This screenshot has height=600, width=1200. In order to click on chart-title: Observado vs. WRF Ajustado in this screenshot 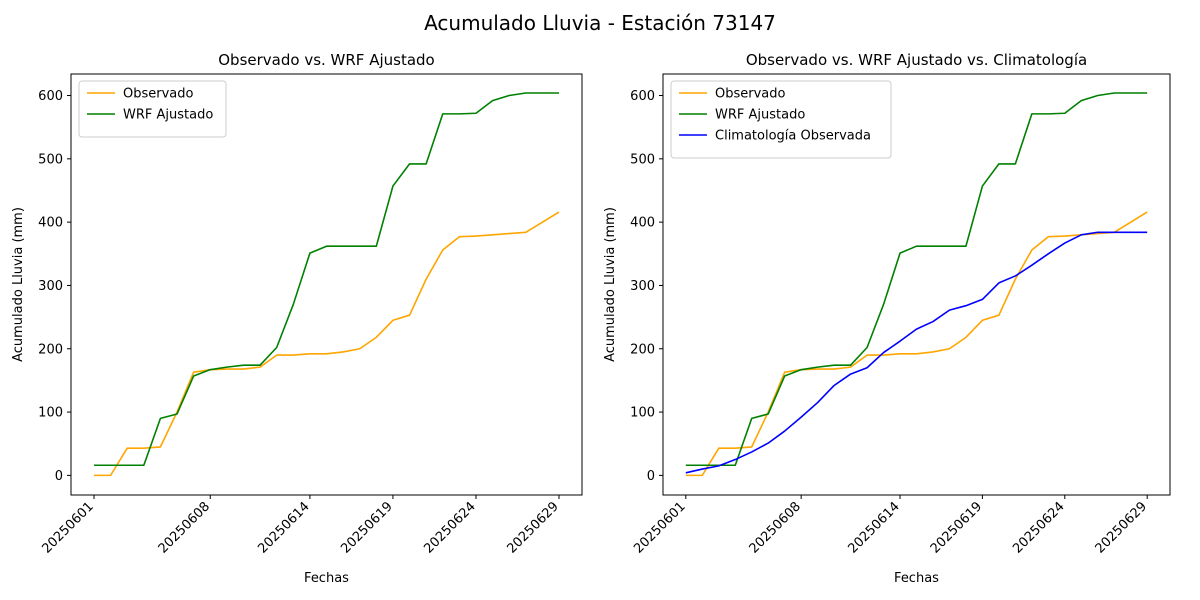, I will do `click(326, 60)`.